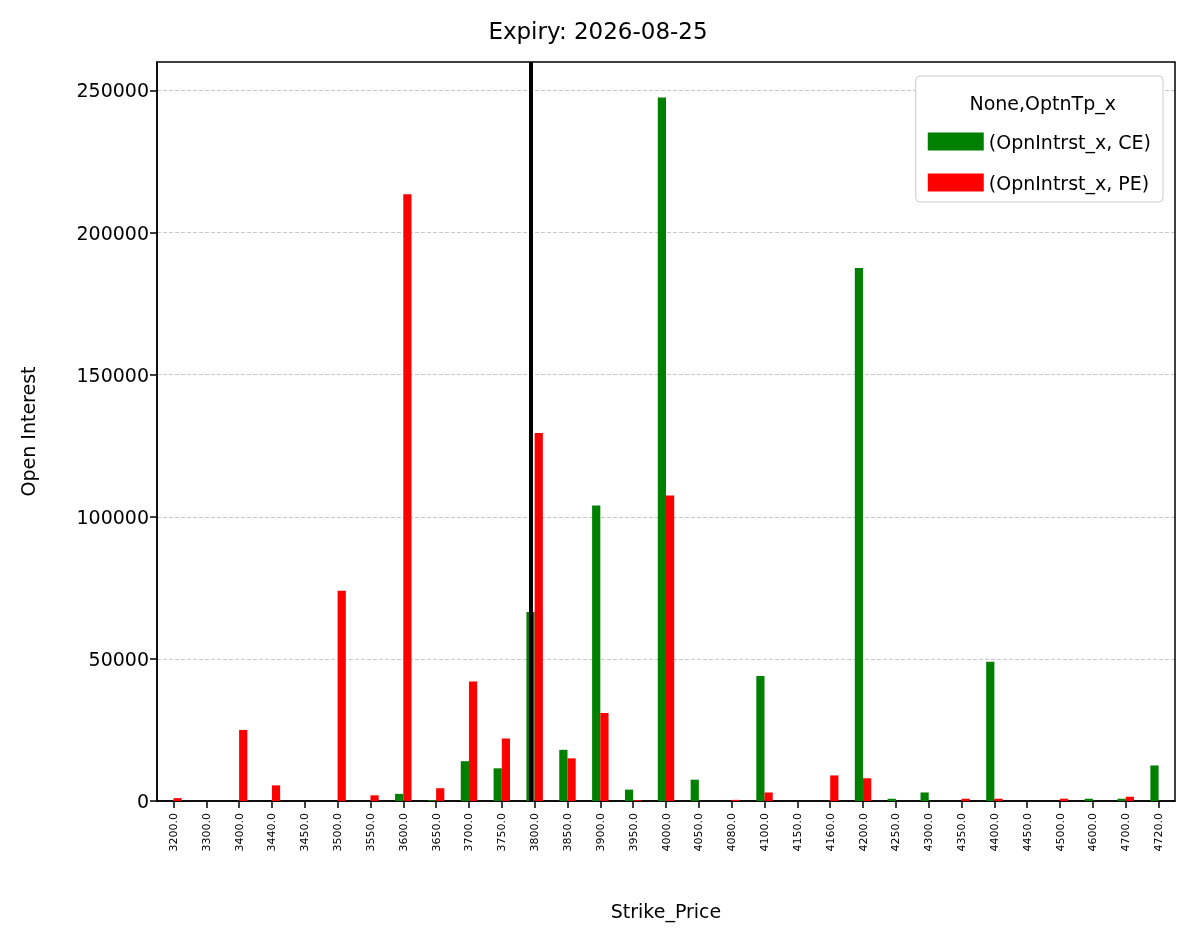  I want to click on y-tick-label: 100000, so click(112, 516).